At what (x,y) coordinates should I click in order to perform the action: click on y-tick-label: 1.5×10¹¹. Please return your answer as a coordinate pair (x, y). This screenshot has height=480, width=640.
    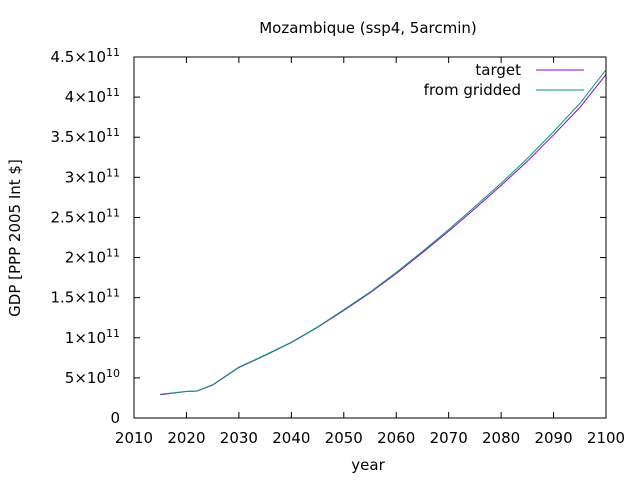
    Looking at the image, I should click on (85, 297).